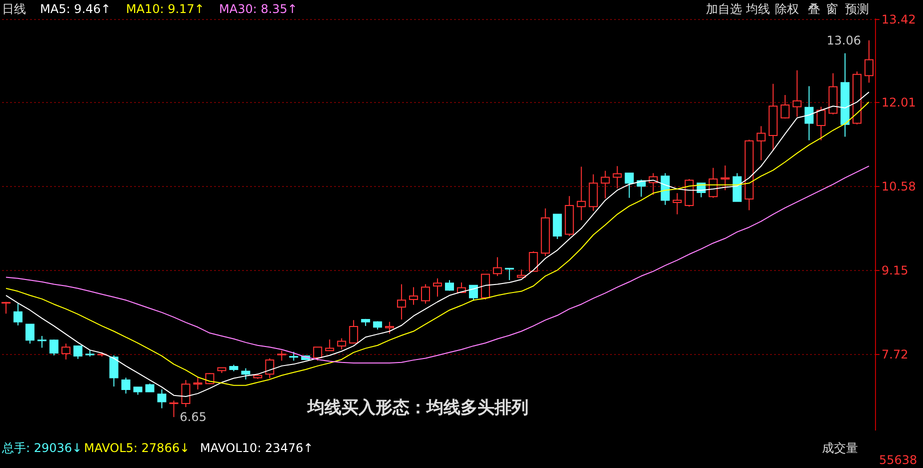 Image resolution: width=923 pixels, height=468 pixels. I want to click on text: 窗, so click(832, 9).